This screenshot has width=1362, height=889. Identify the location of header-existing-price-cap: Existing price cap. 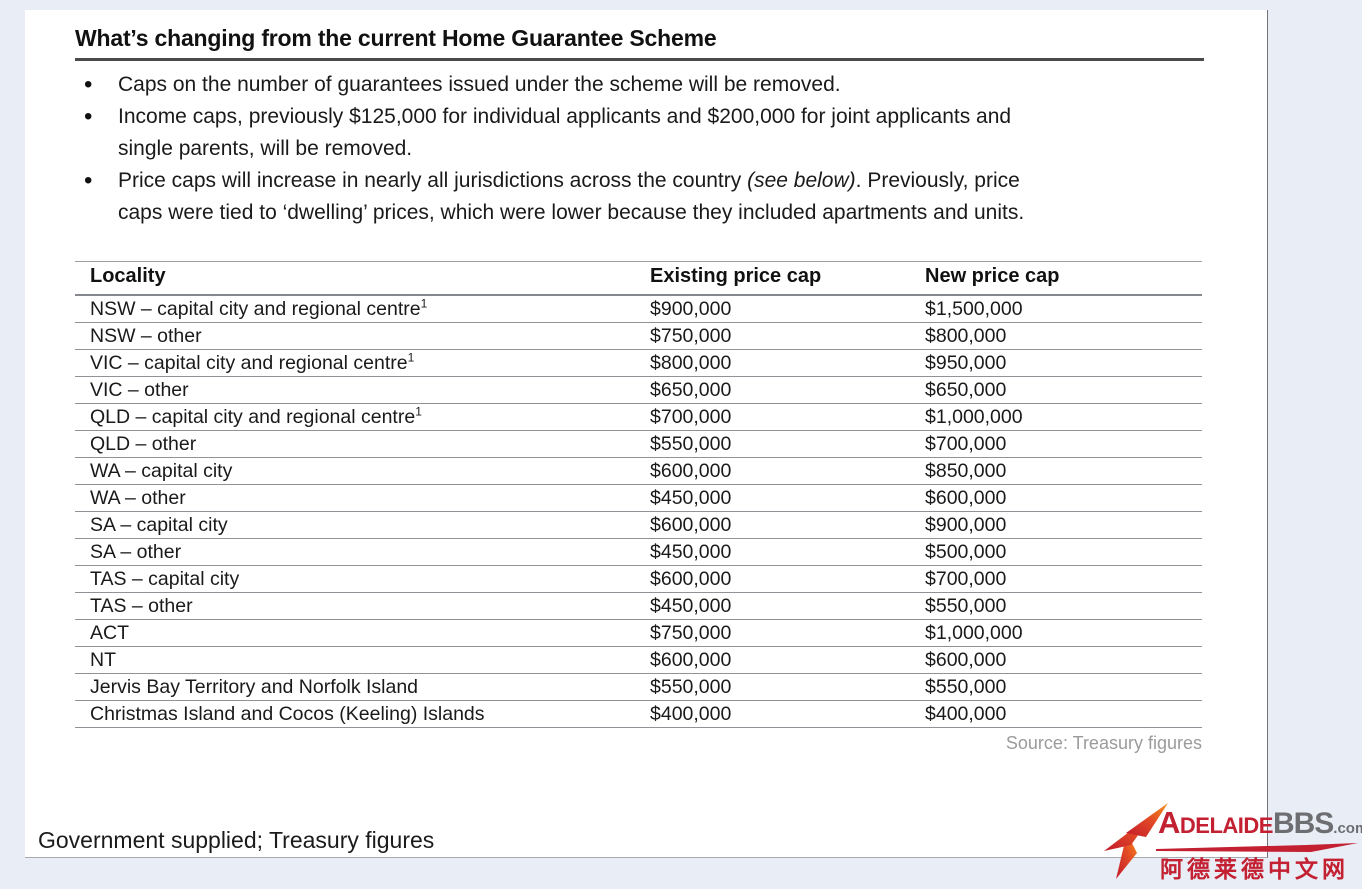
(787, 278).